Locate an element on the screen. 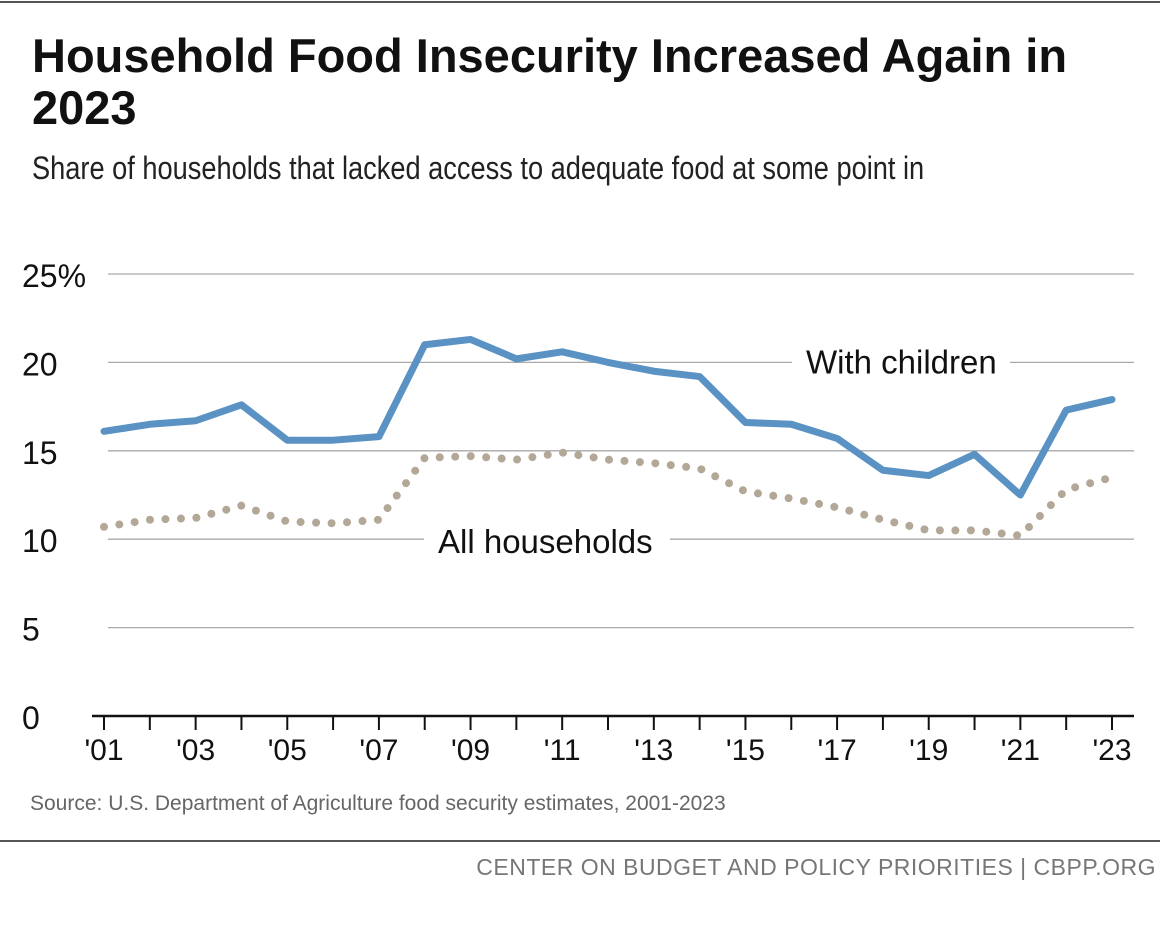 The width and height of the screenshot is (1160, 937). series-label-with-children: With children is located at coordinates (901, 361).